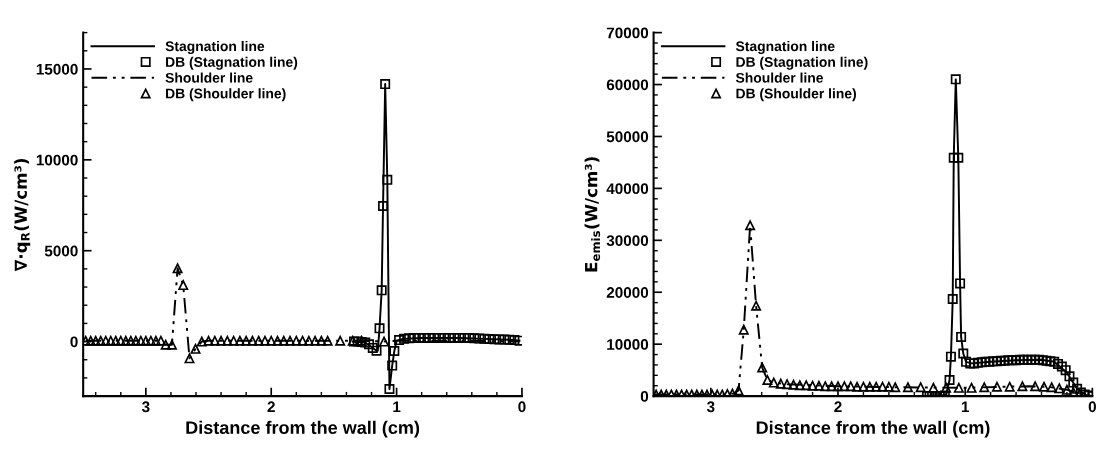 The width and height of the screenshot is (1109, 466). I want to click on y-axis-title: ∇·q$_{R}$(W/cm³), so click(22, 215).